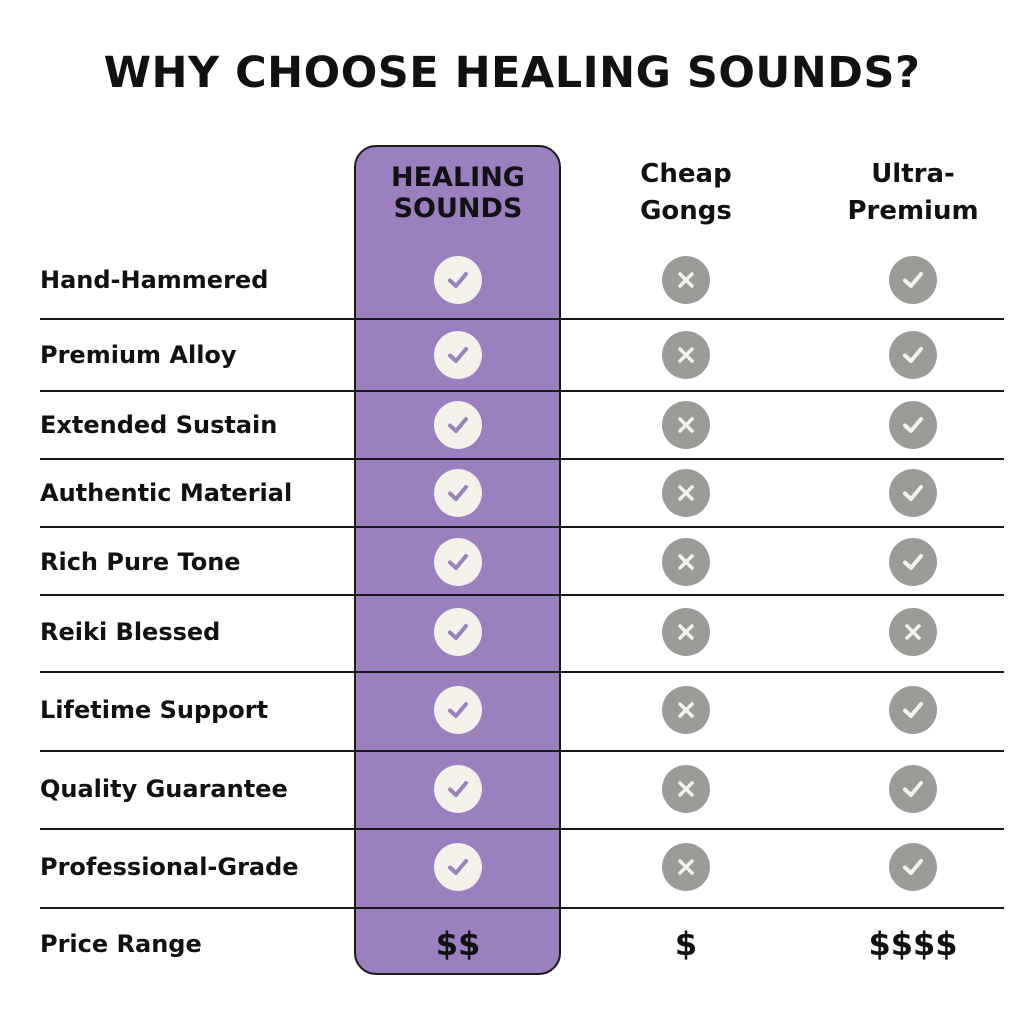 This screenshot has height=1024, width=1024. I want to click on price-value: $$, so click(458, 944).